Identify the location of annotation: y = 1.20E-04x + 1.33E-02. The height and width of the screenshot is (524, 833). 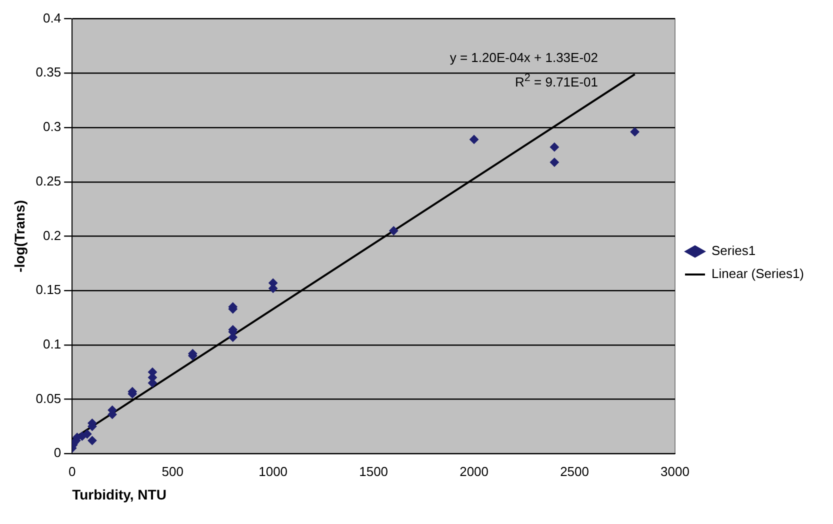
(523, 58).